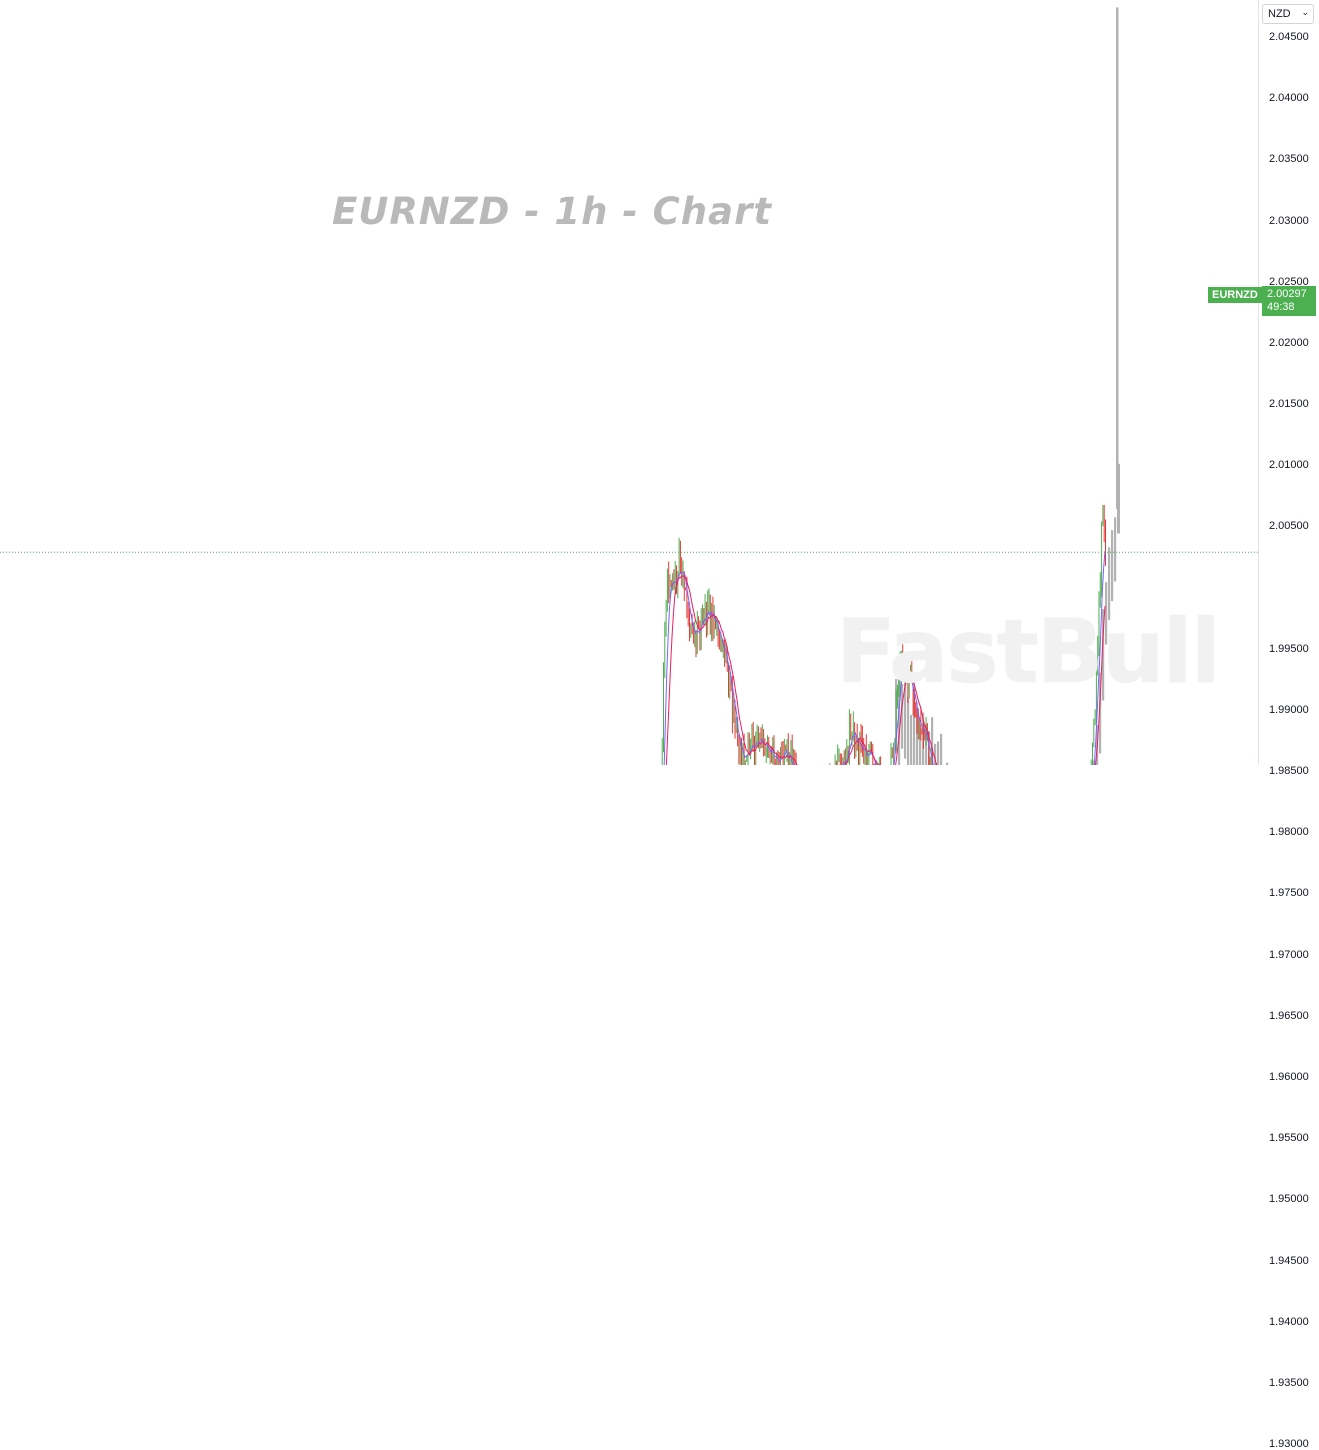  What do you see at coordinates (1289, 1444) in the screenshot?
I see `price-tick-label: 1.93000` at bounding box center [1289, 1444].